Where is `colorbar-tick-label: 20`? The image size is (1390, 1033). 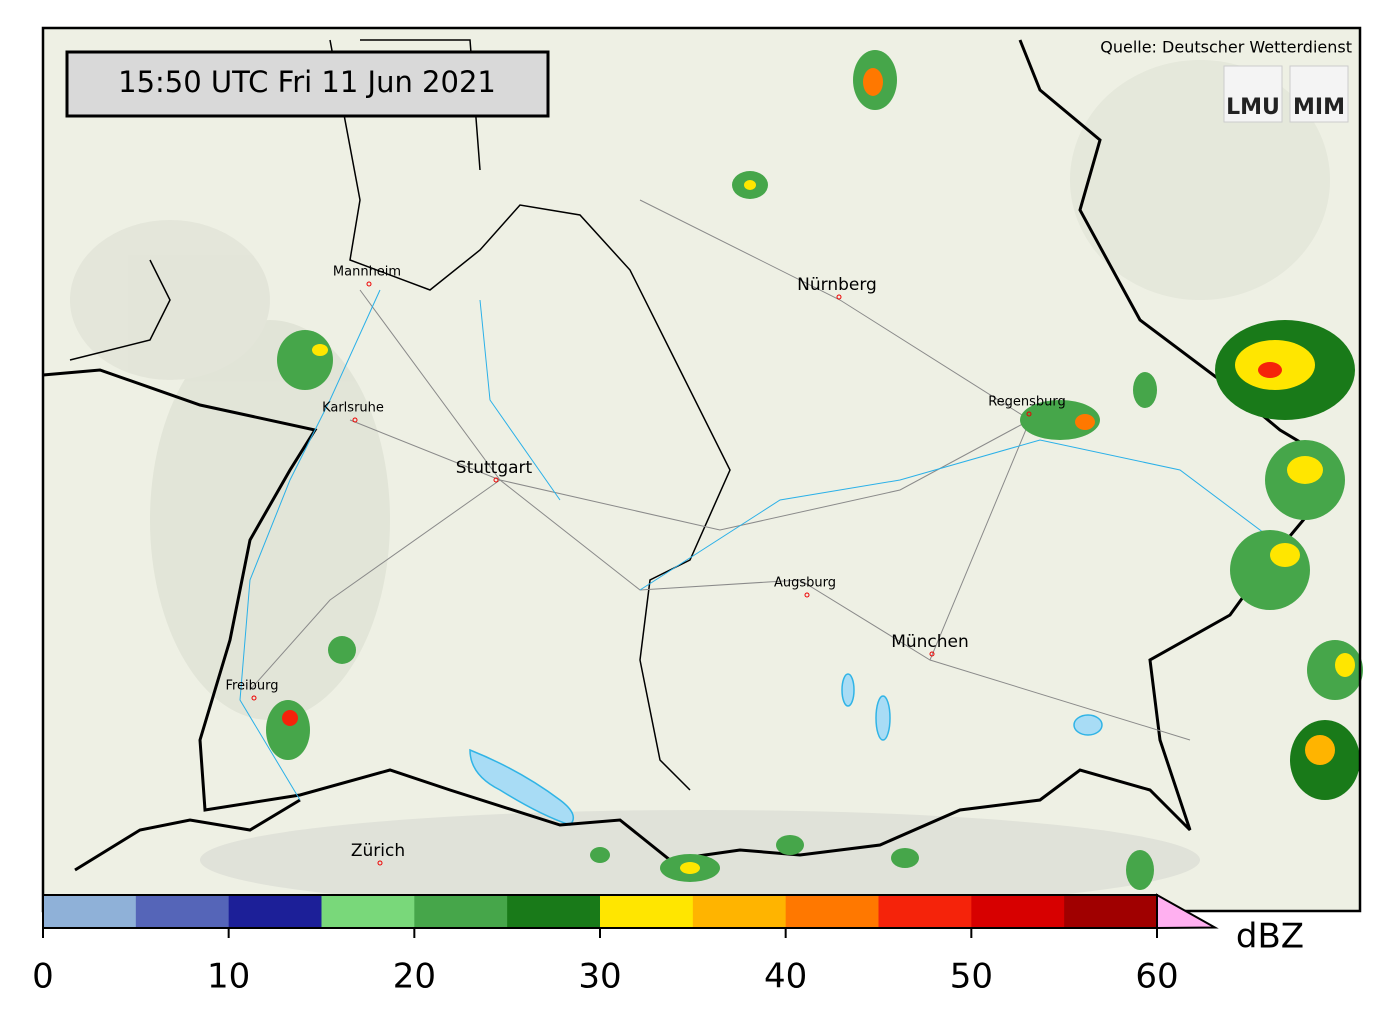
colorbar-tick-label: 20 is located at coordinates (414, 977).